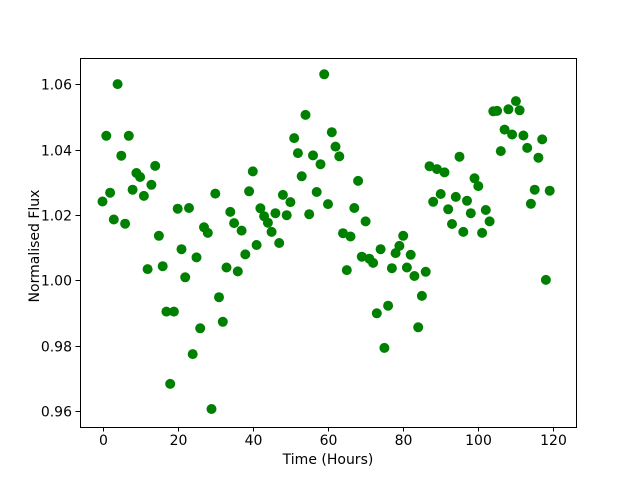 Image resolution: width=640 pixels, height=480 pixels. Describe the element at coordinates (179, 441) in the screenshot. I see `x-tick-label: 20` at that location.